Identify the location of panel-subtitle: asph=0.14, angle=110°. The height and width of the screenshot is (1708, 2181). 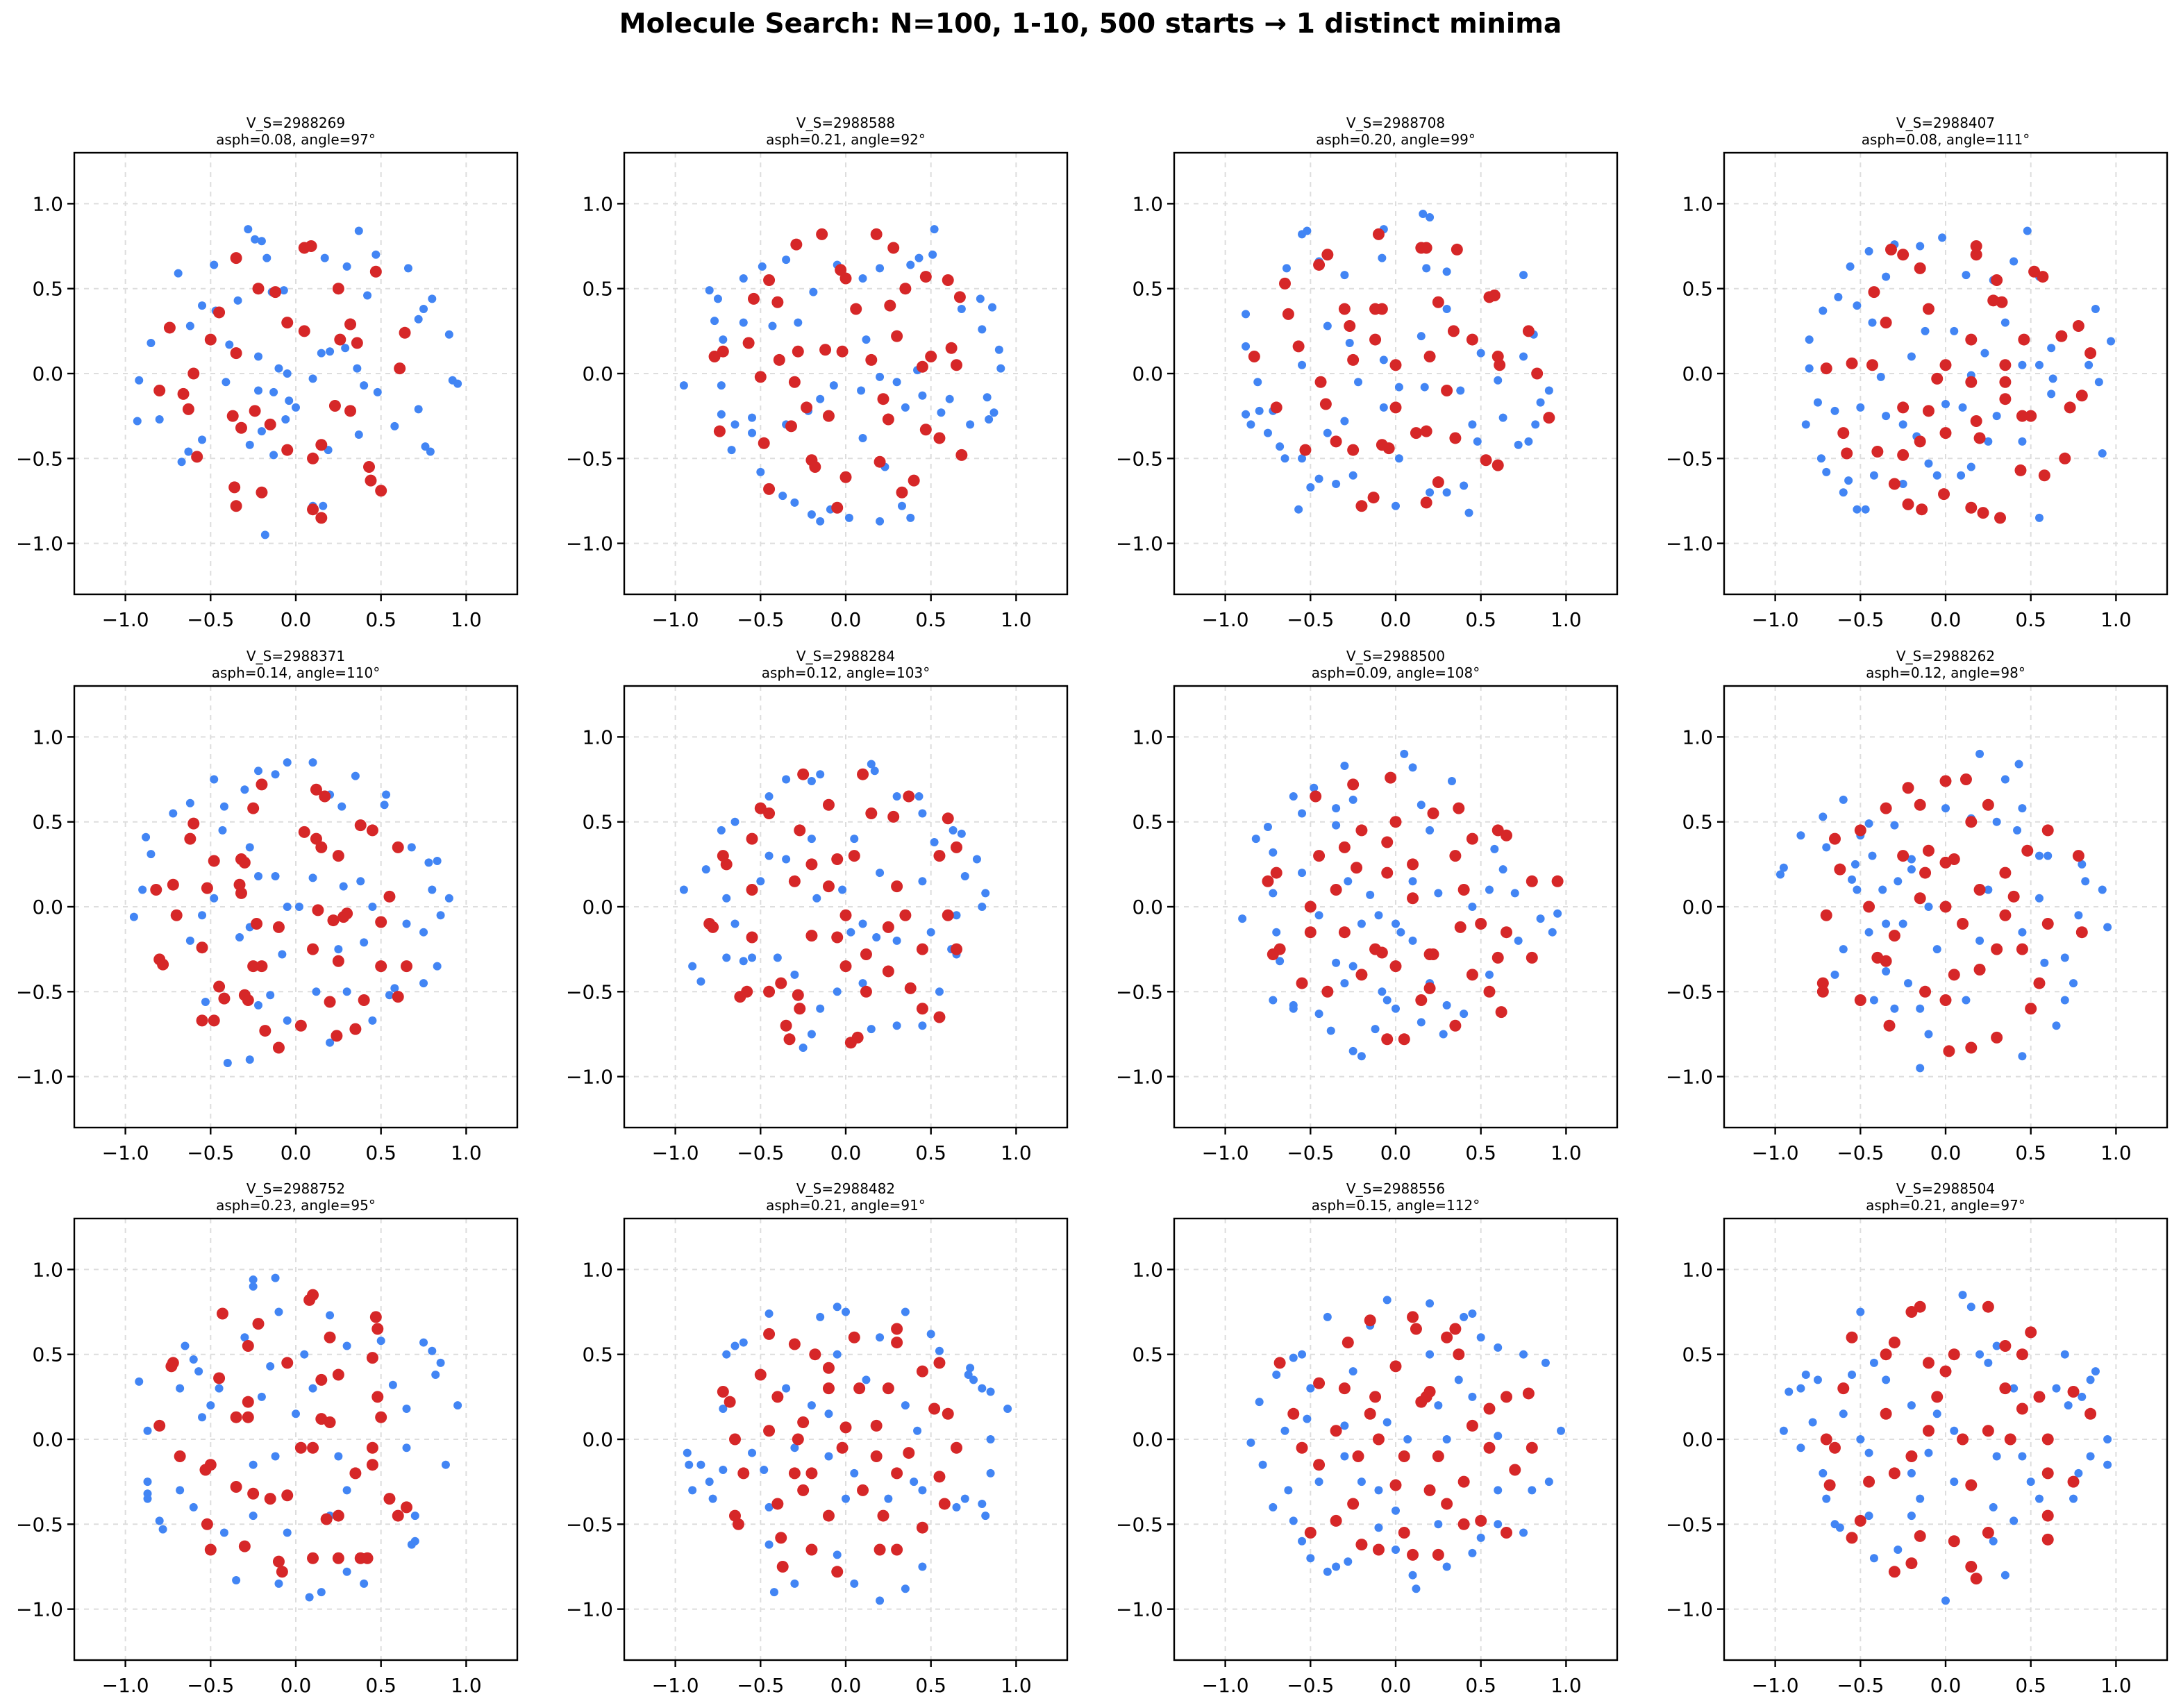
(296, 672).